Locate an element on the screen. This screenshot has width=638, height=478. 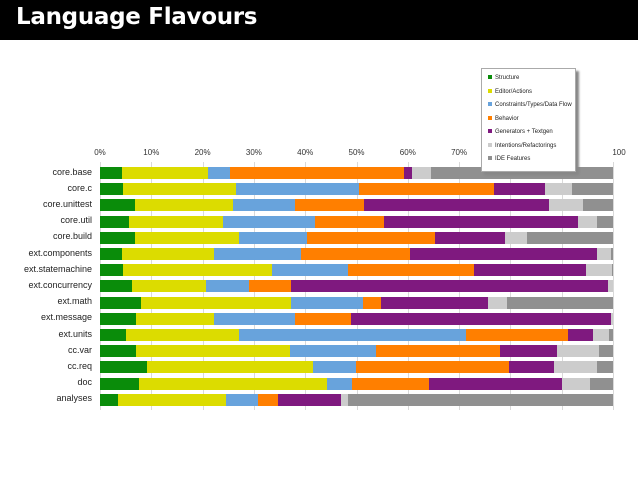
y-category-label: ext.message is located at coordinates (66, 317).